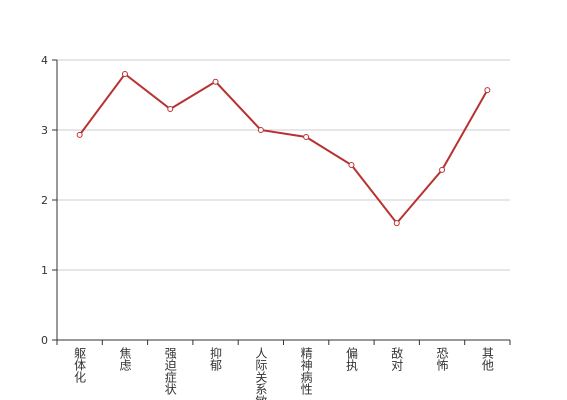 This screenshot has height=400, width=567. I want to click on y-tick-label: 4, so click(44, 60).